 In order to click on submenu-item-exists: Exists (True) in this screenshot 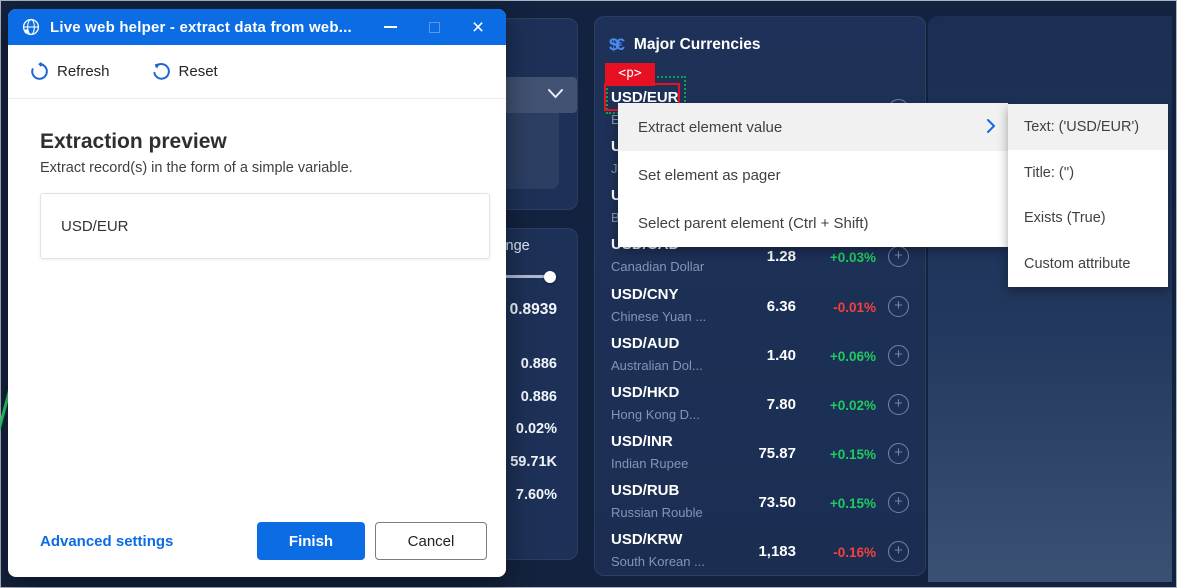, I will do `click(1065, 218)`.